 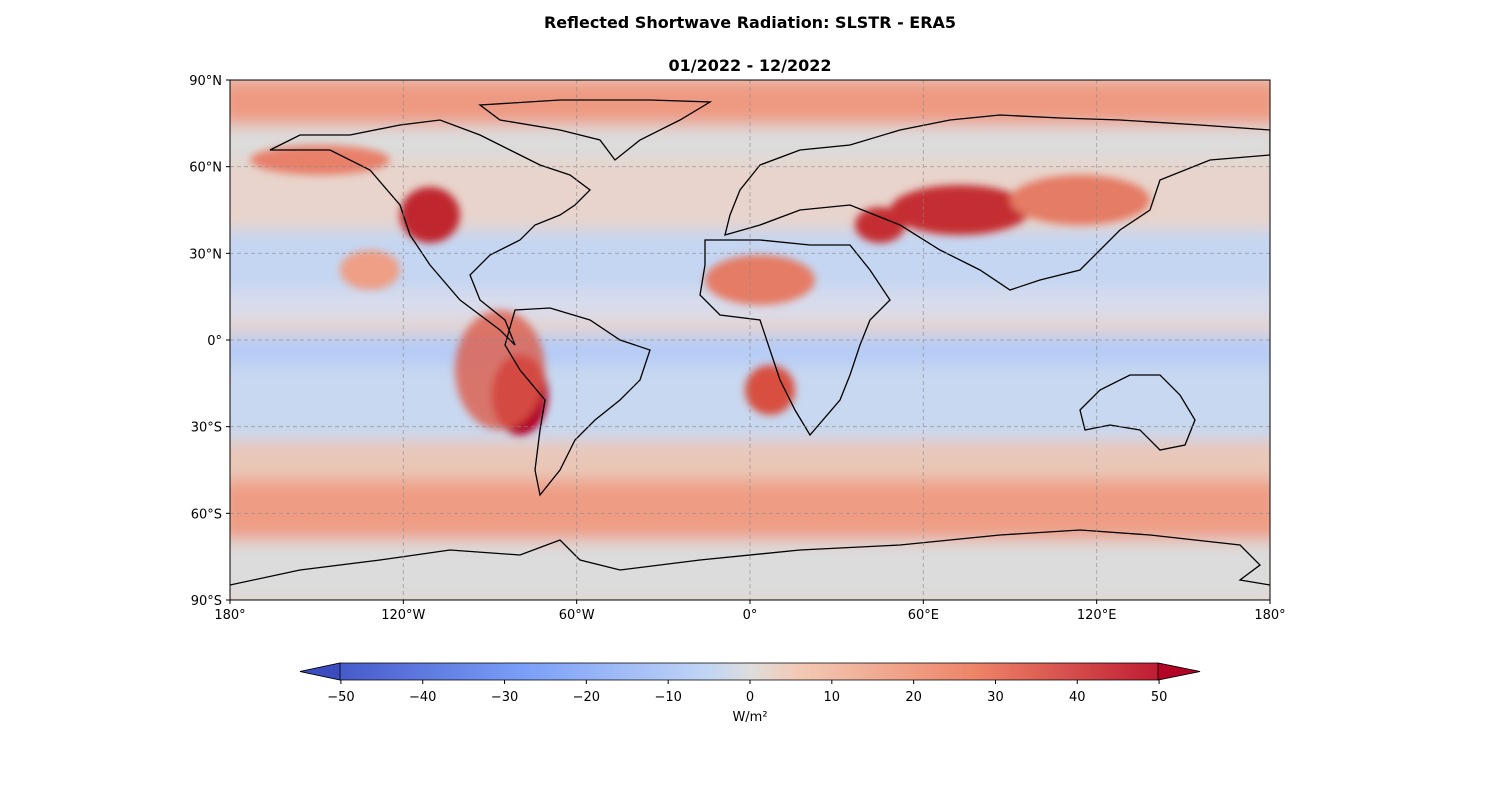 I want to click on coast-antarctica, so click(x=750, y=557).